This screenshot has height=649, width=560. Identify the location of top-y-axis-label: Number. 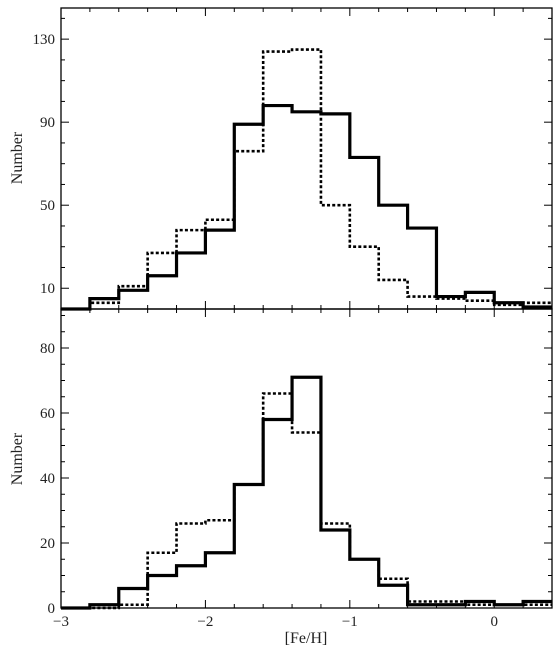
(17, 157).